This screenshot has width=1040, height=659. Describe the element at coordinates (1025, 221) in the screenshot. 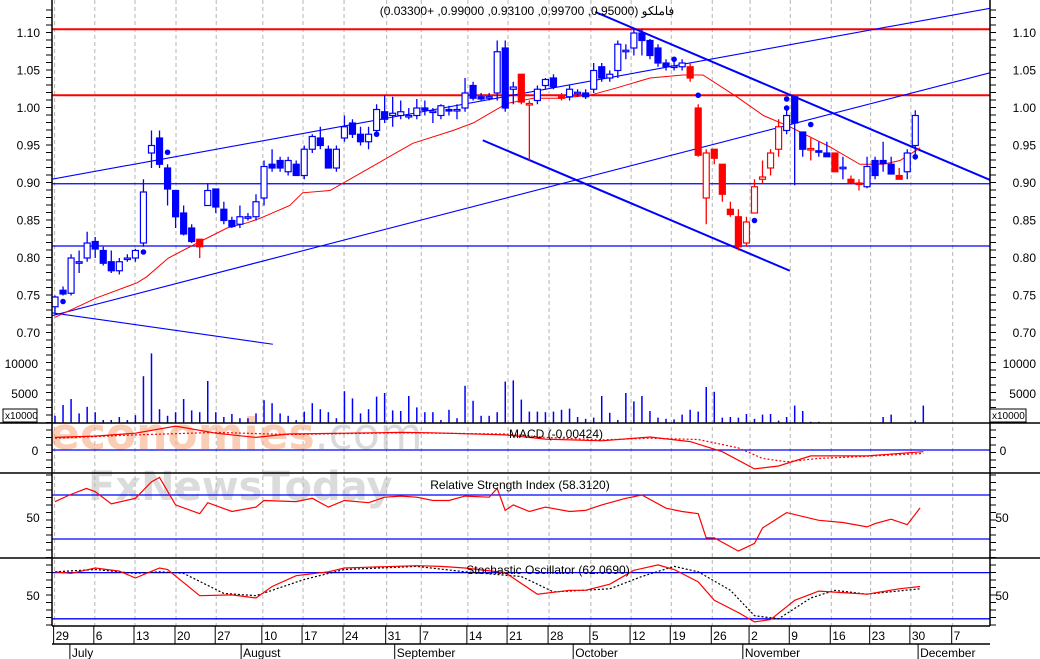

I see `price-tick-right: 0.85` at that location.